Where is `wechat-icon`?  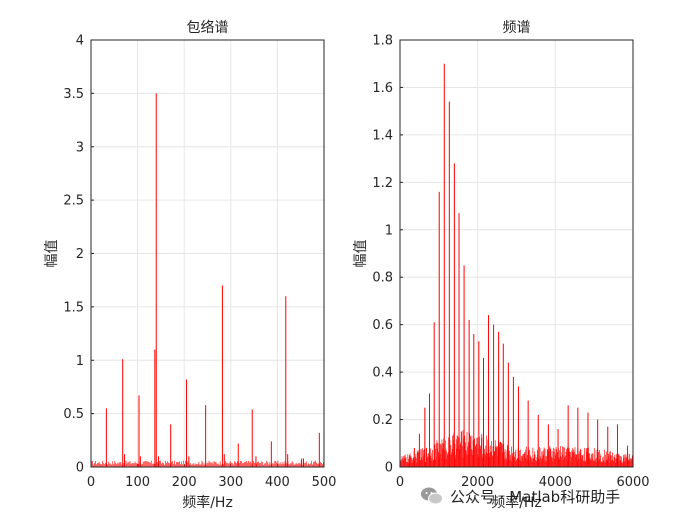
wechat-icon is located at coordinates (432, 496).